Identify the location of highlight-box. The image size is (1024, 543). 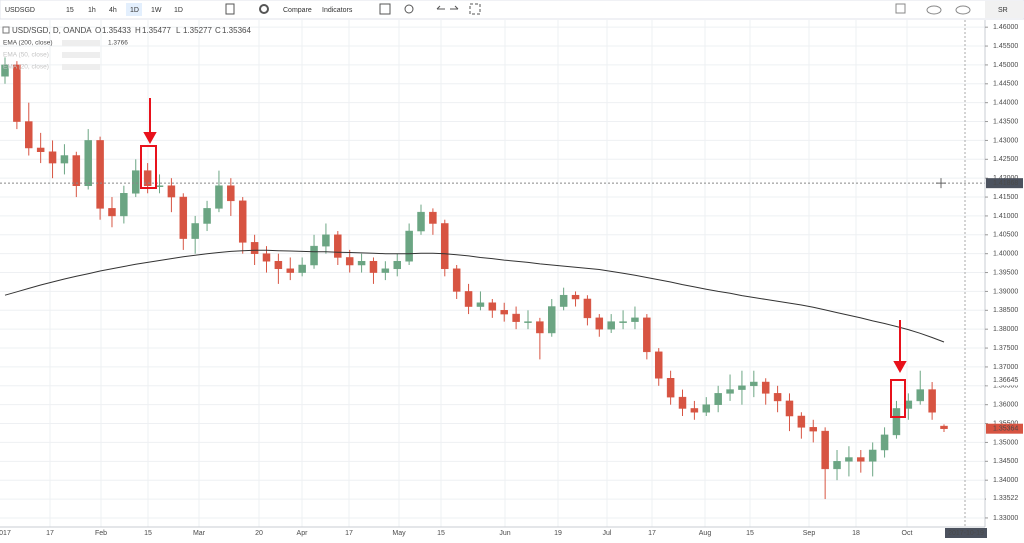
(148, 167).